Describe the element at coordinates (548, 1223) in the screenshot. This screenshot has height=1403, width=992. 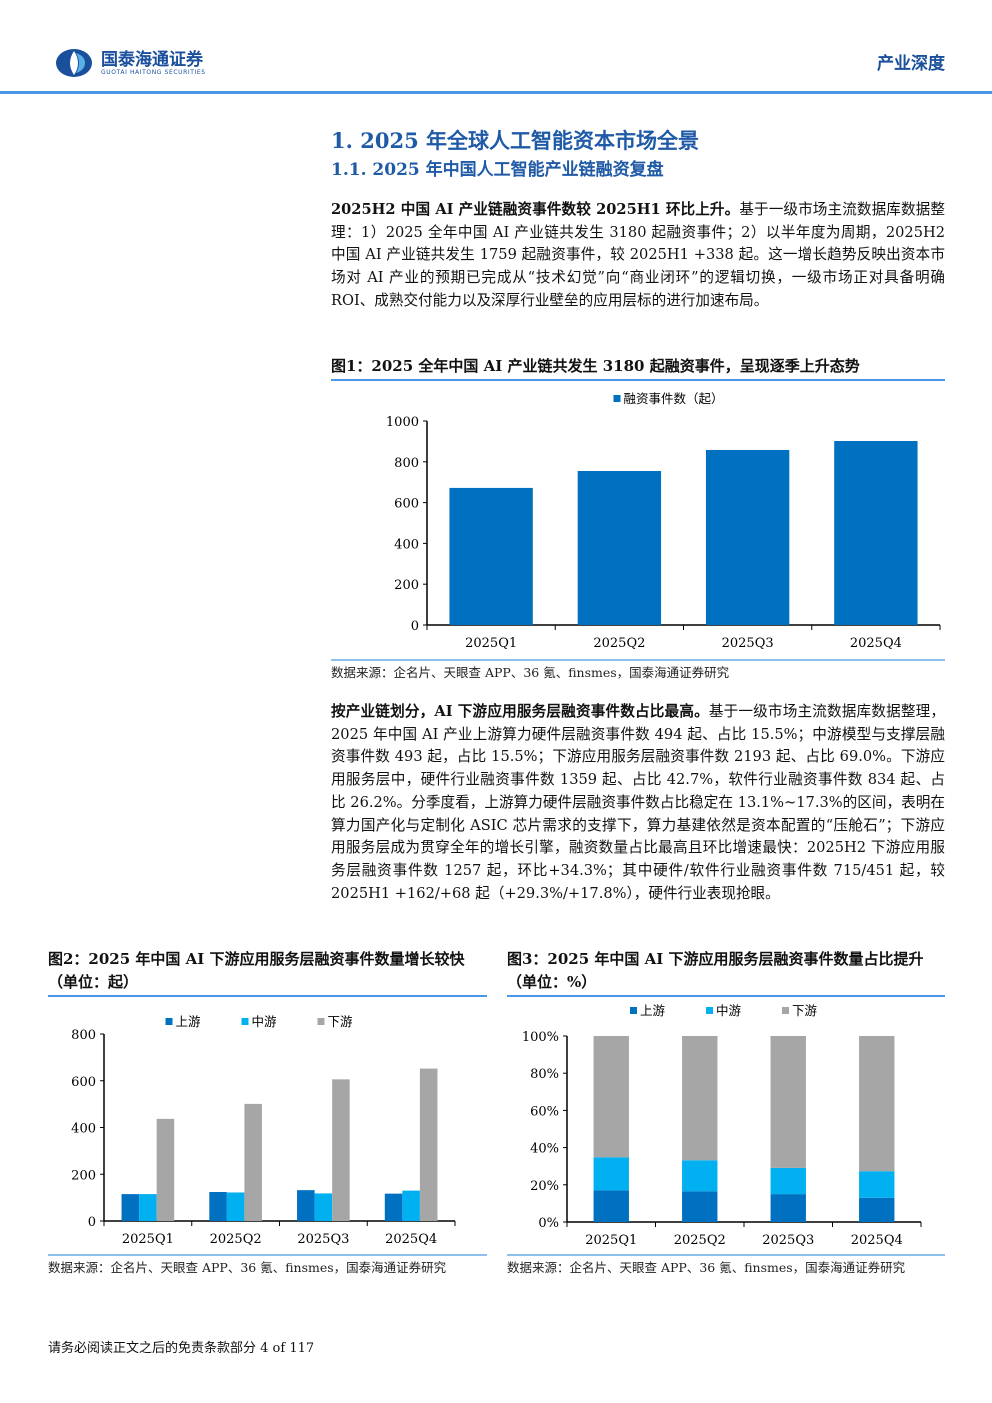
I see `y-tick-label: 0%` at that location.